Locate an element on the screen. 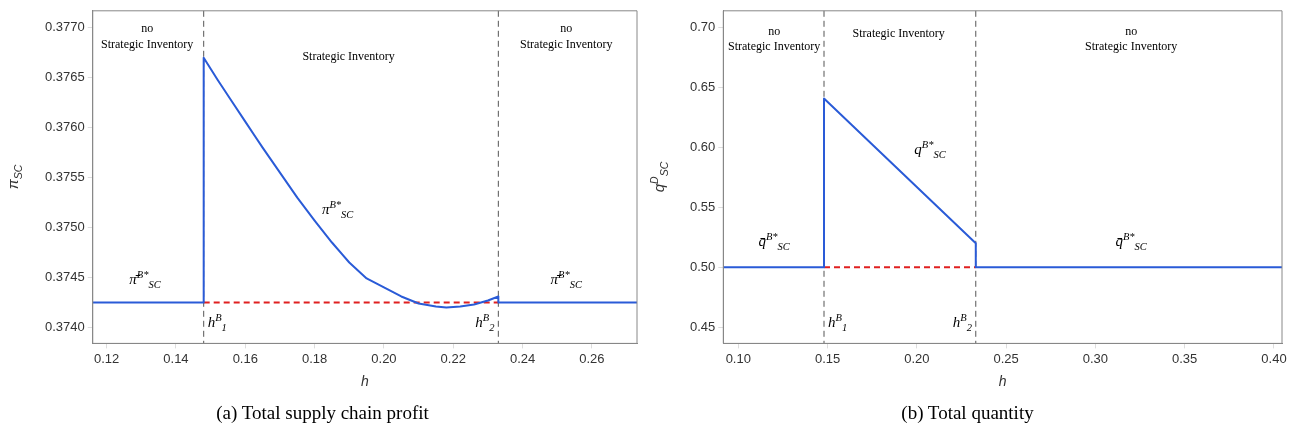  y-tick-label: 0.3770 is located at coordinates (65, 27).